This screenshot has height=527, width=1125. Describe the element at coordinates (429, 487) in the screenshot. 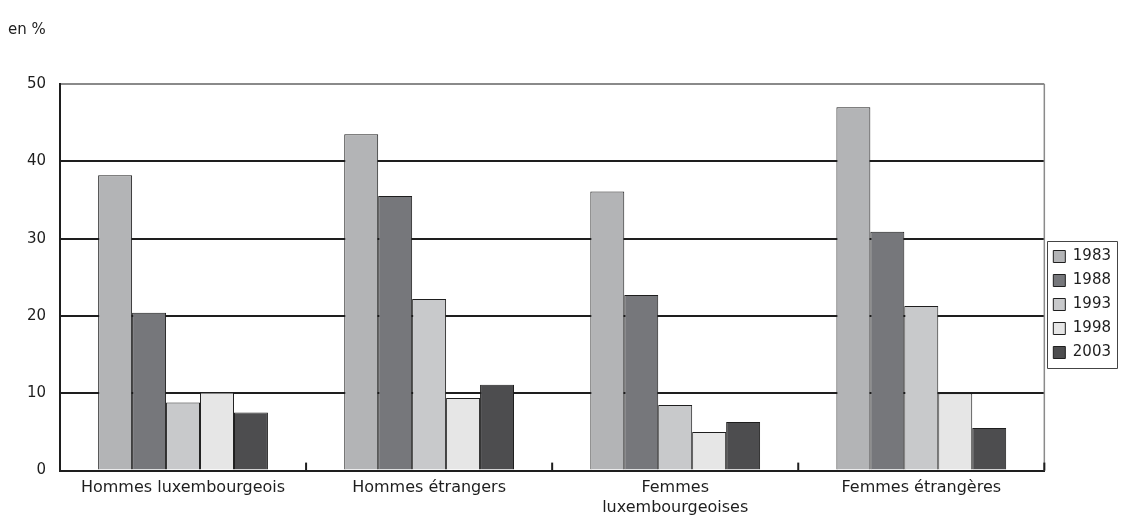

I see `x-tick-label: Hommes étrangers` at that location.